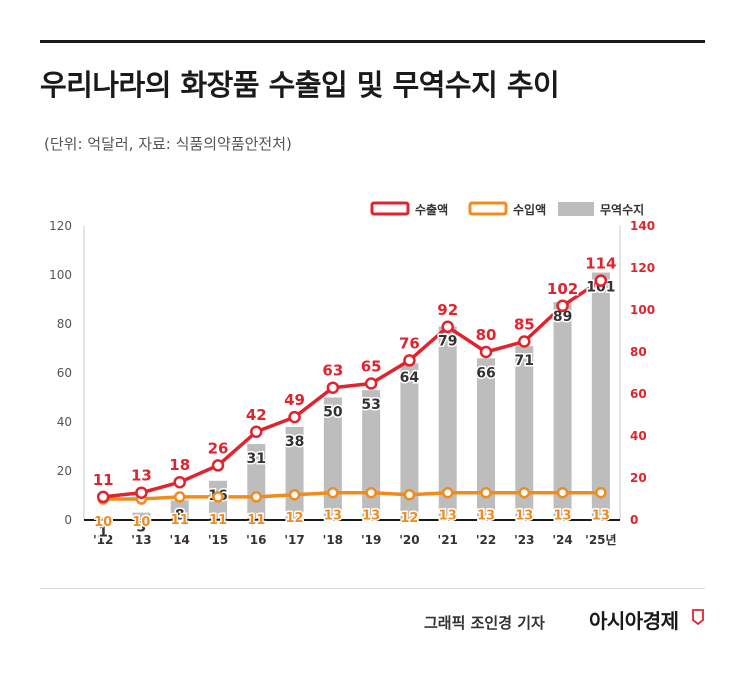  I want to click on balance-value-label: 79, so click(447, 341).